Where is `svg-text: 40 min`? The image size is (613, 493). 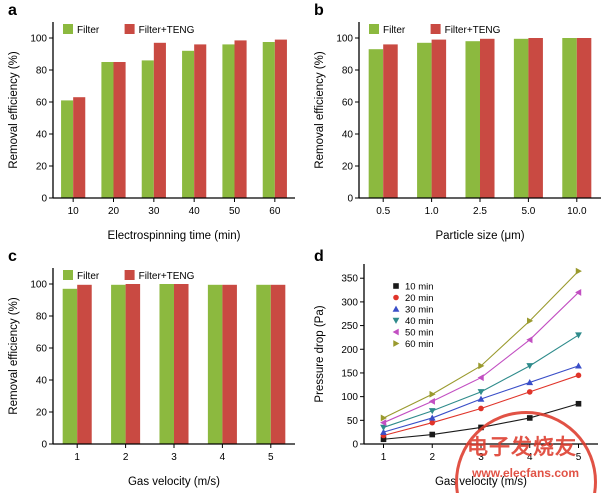
svg-text: 40 min is located at coordinates (419, 321).